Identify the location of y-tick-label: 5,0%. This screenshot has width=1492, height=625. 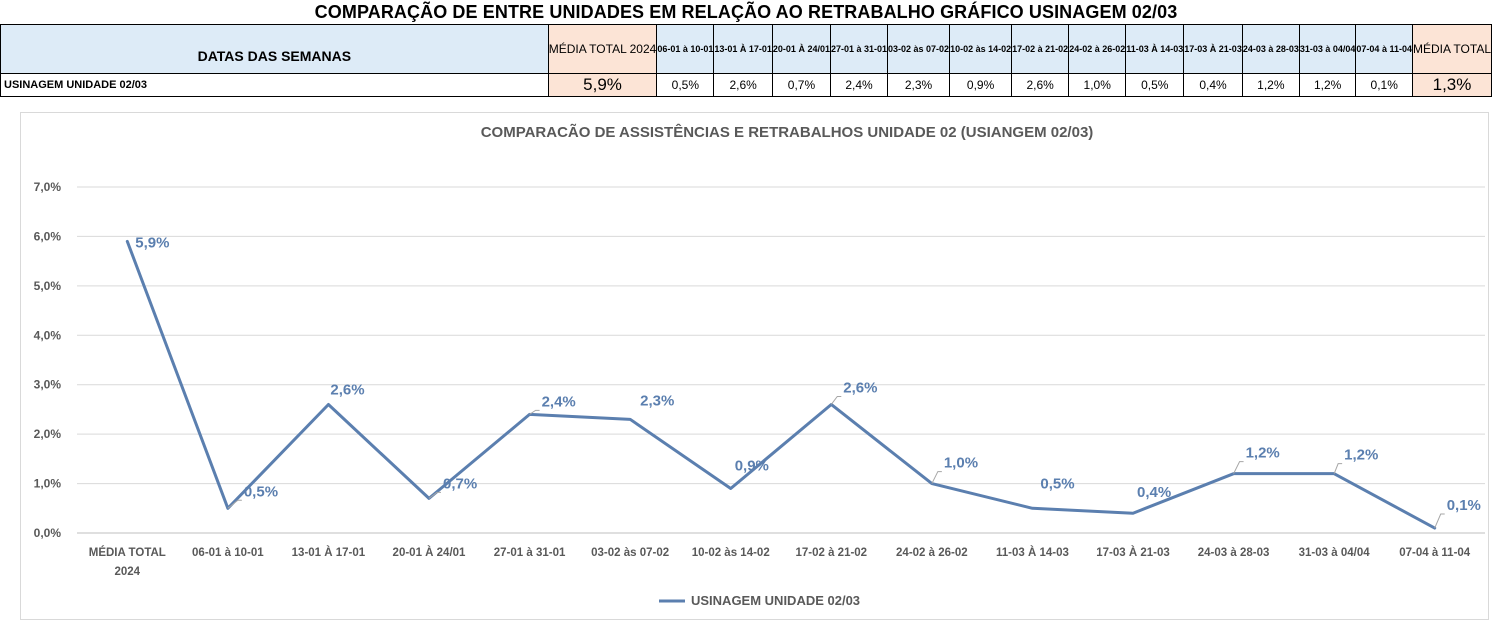
(48, 286).